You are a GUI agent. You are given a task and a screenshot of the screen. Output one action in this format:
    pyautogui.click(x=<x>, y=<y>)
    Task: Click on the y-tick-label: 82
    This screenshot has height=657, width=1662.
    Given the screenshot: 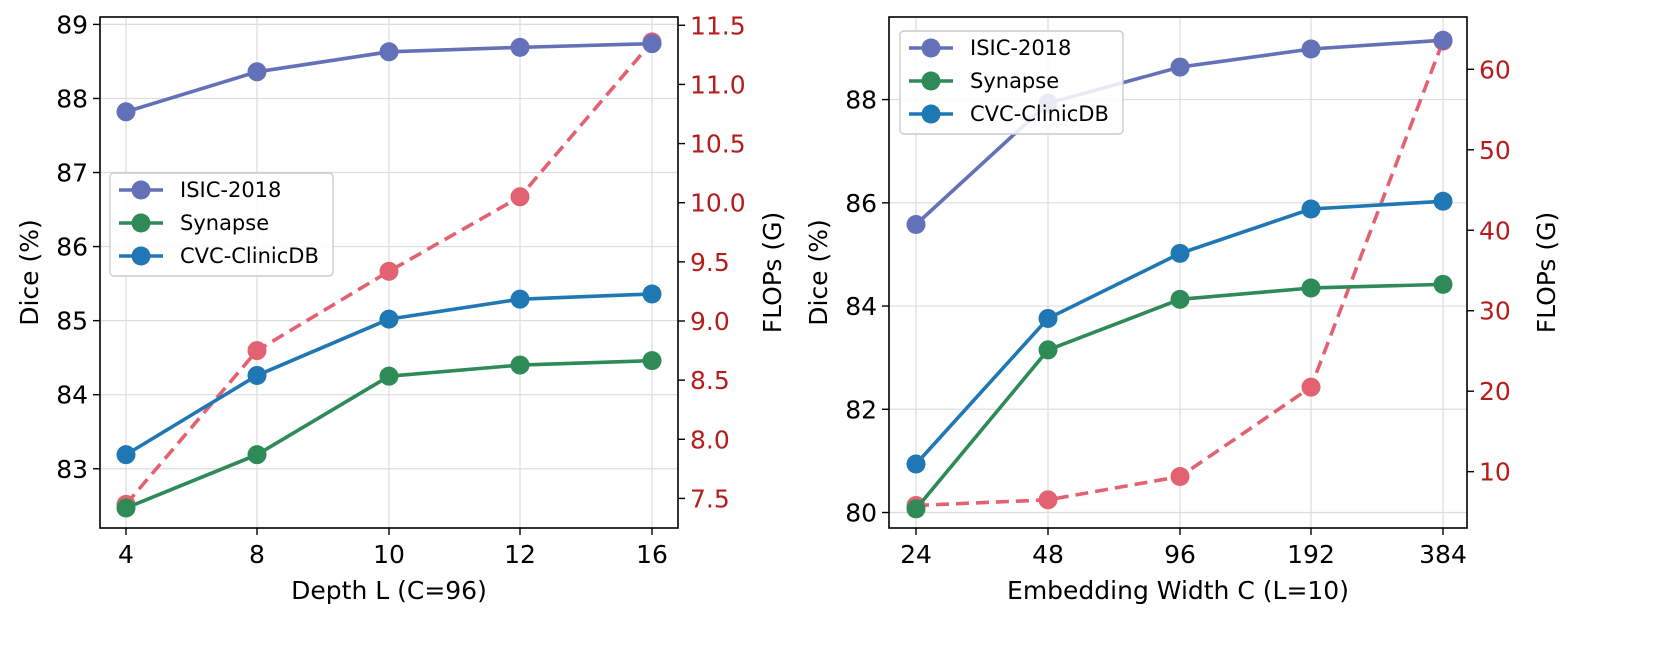 What is the action you would take?
    pyautogui.click(x=861, y=409)
    